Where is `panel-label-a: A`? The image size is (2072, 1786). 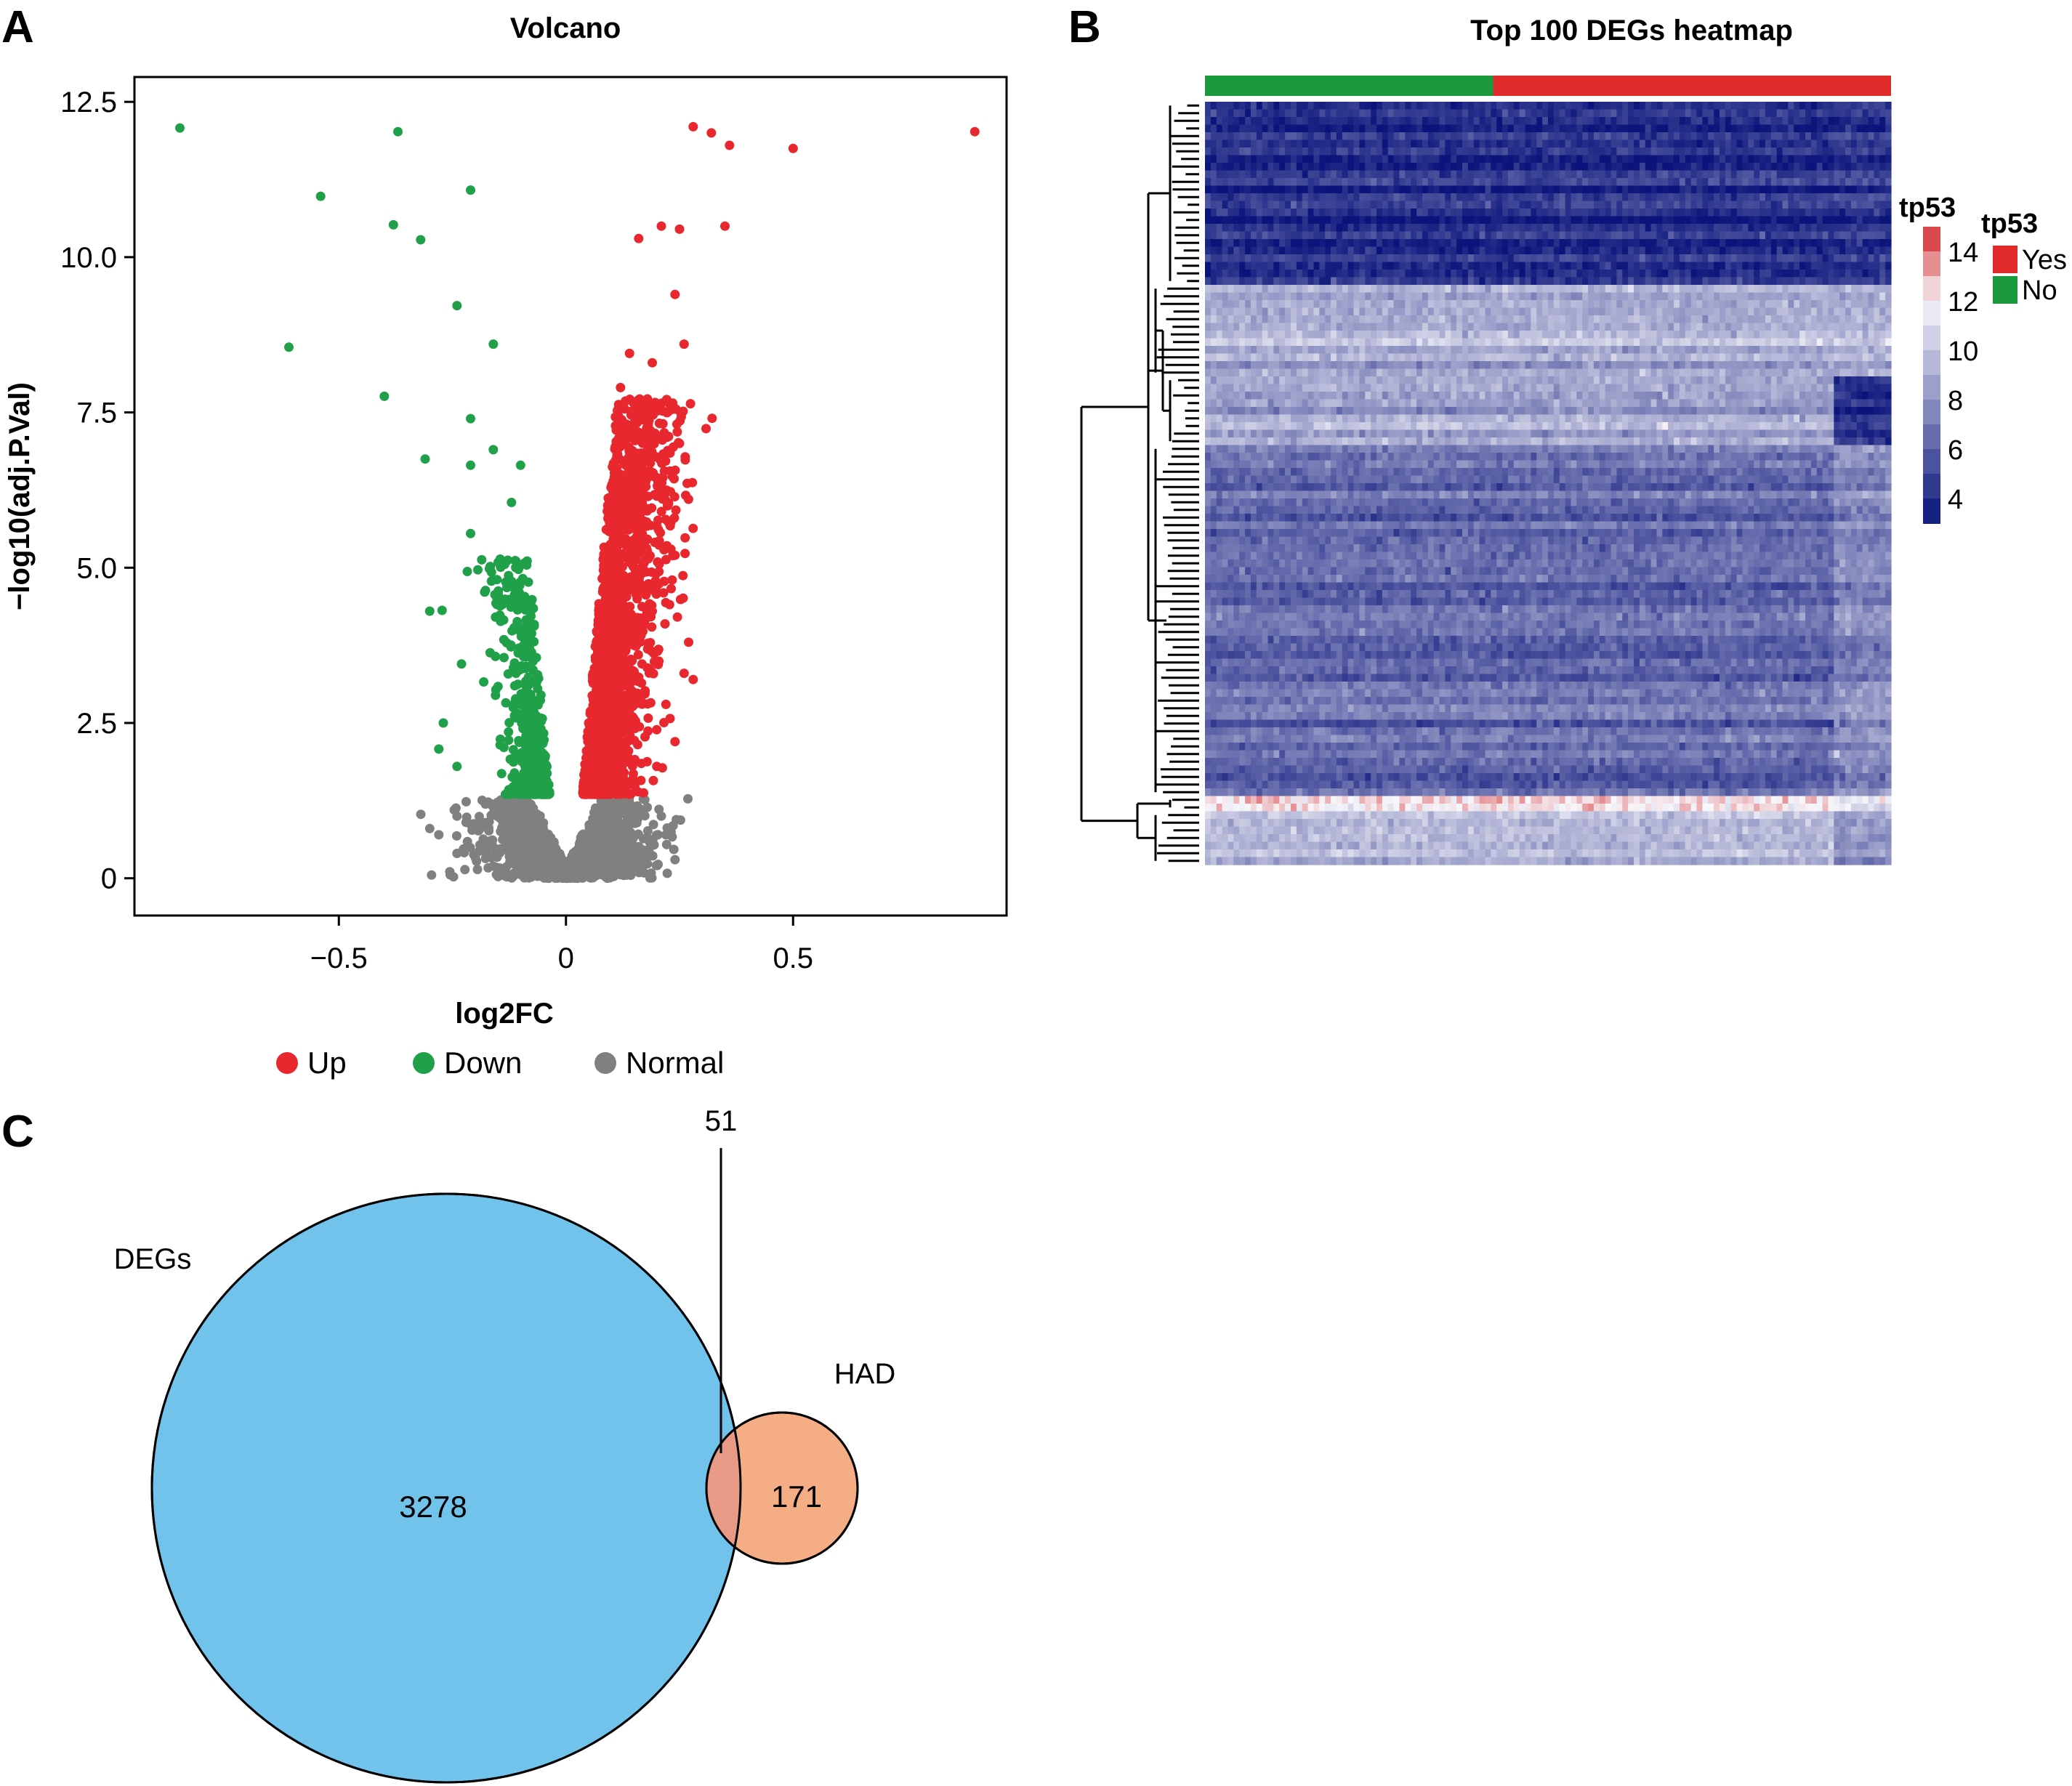 panel-label-a: A is located at coordinates (17, 27).